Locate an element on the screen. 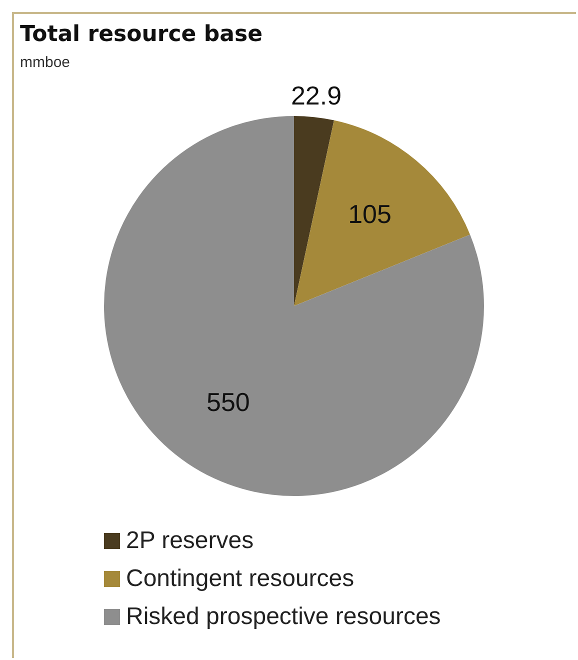  legend-label: Contingent resources is located at coordinates (240, 579).